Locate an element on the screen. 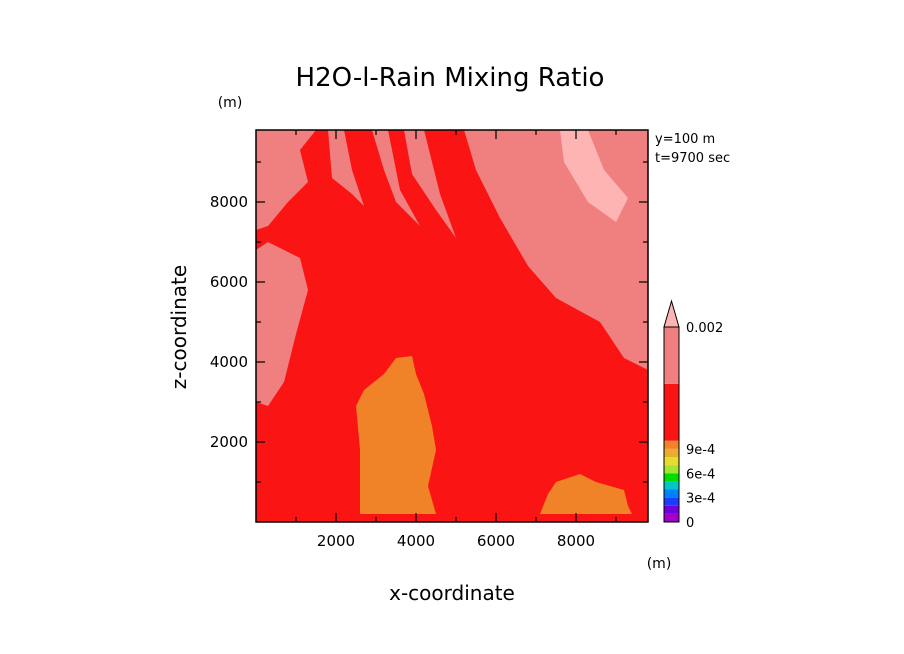  contour-region-salmon-left is located at coordinates (282, 324).